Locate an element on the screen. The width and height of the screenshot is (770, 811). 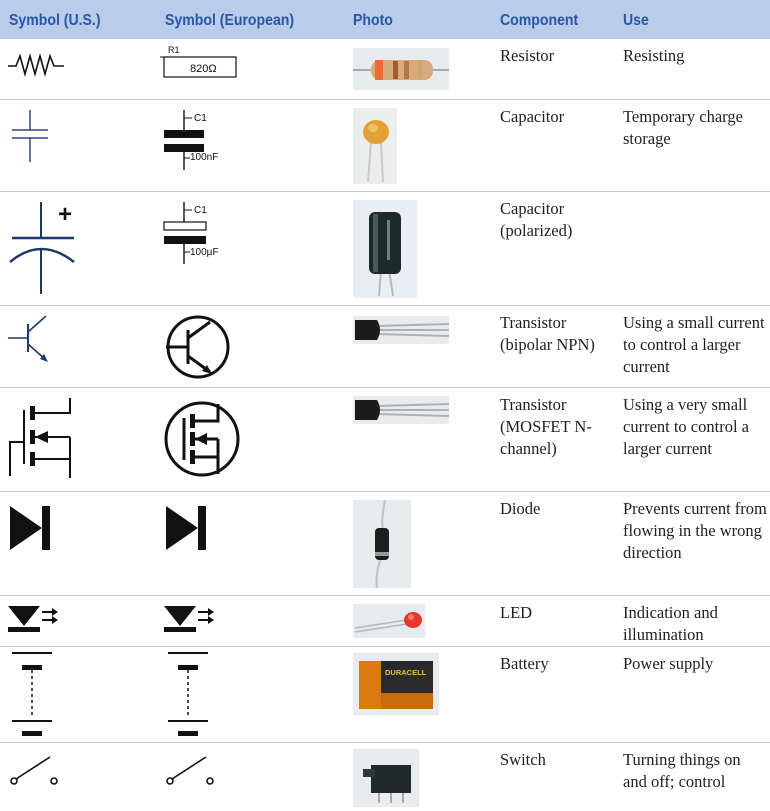
header-photo: Photo is located at coordinates (373, 20).